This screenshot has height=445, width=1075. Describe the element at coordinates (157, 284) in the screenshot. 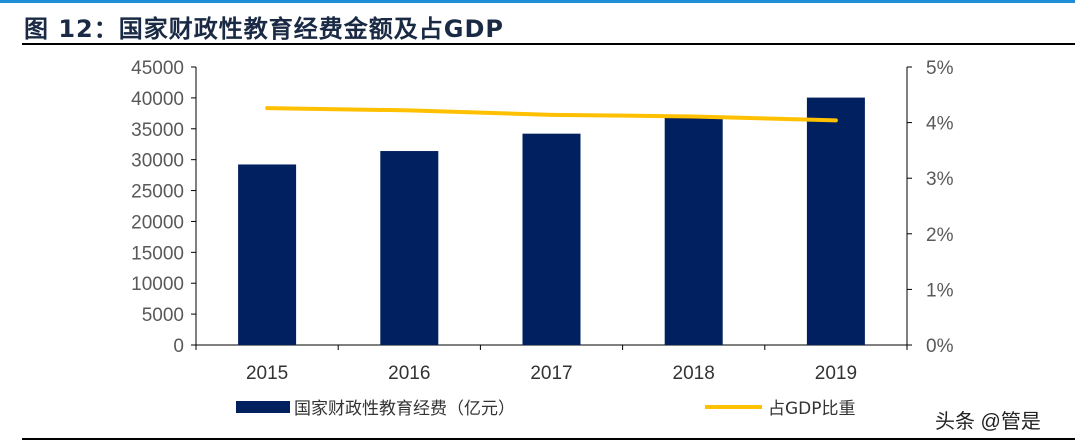

I see `left-tick-label: 10000` at that location.